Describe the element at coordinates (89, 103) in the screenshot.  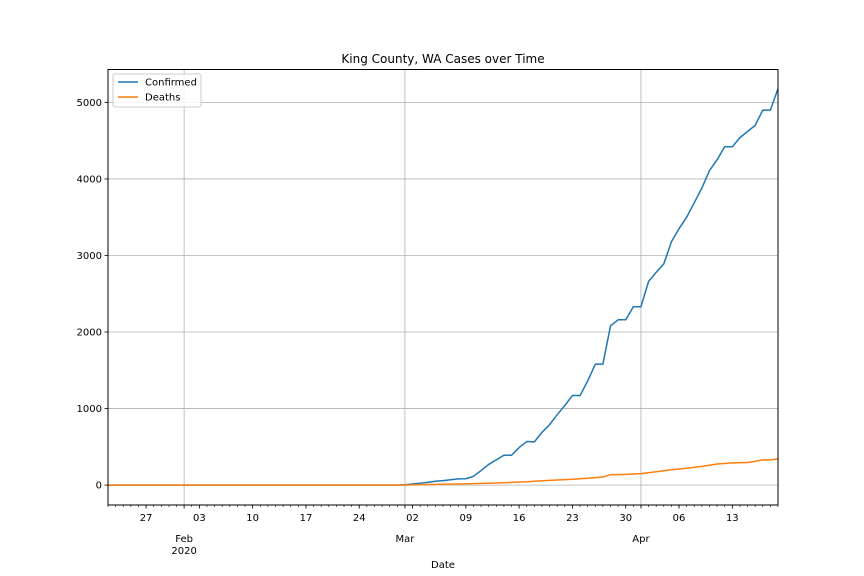
I see `y-tick-label: 5000` at that location.